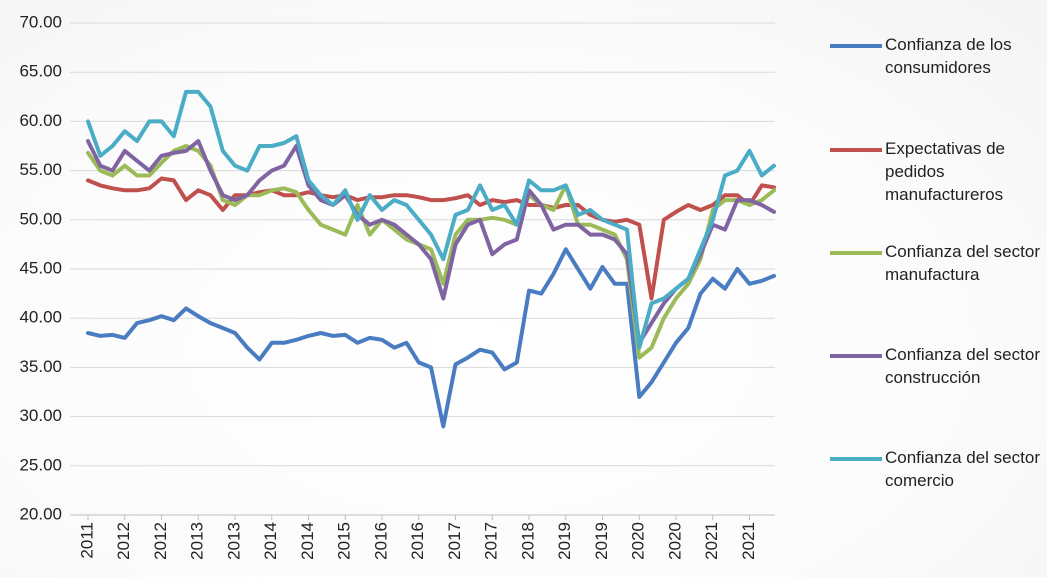  What do you see at coordinates (962, 366) in the screenshot?
I see `legend-label: Confianza del sector construcción` at bounding box center [962, 366].